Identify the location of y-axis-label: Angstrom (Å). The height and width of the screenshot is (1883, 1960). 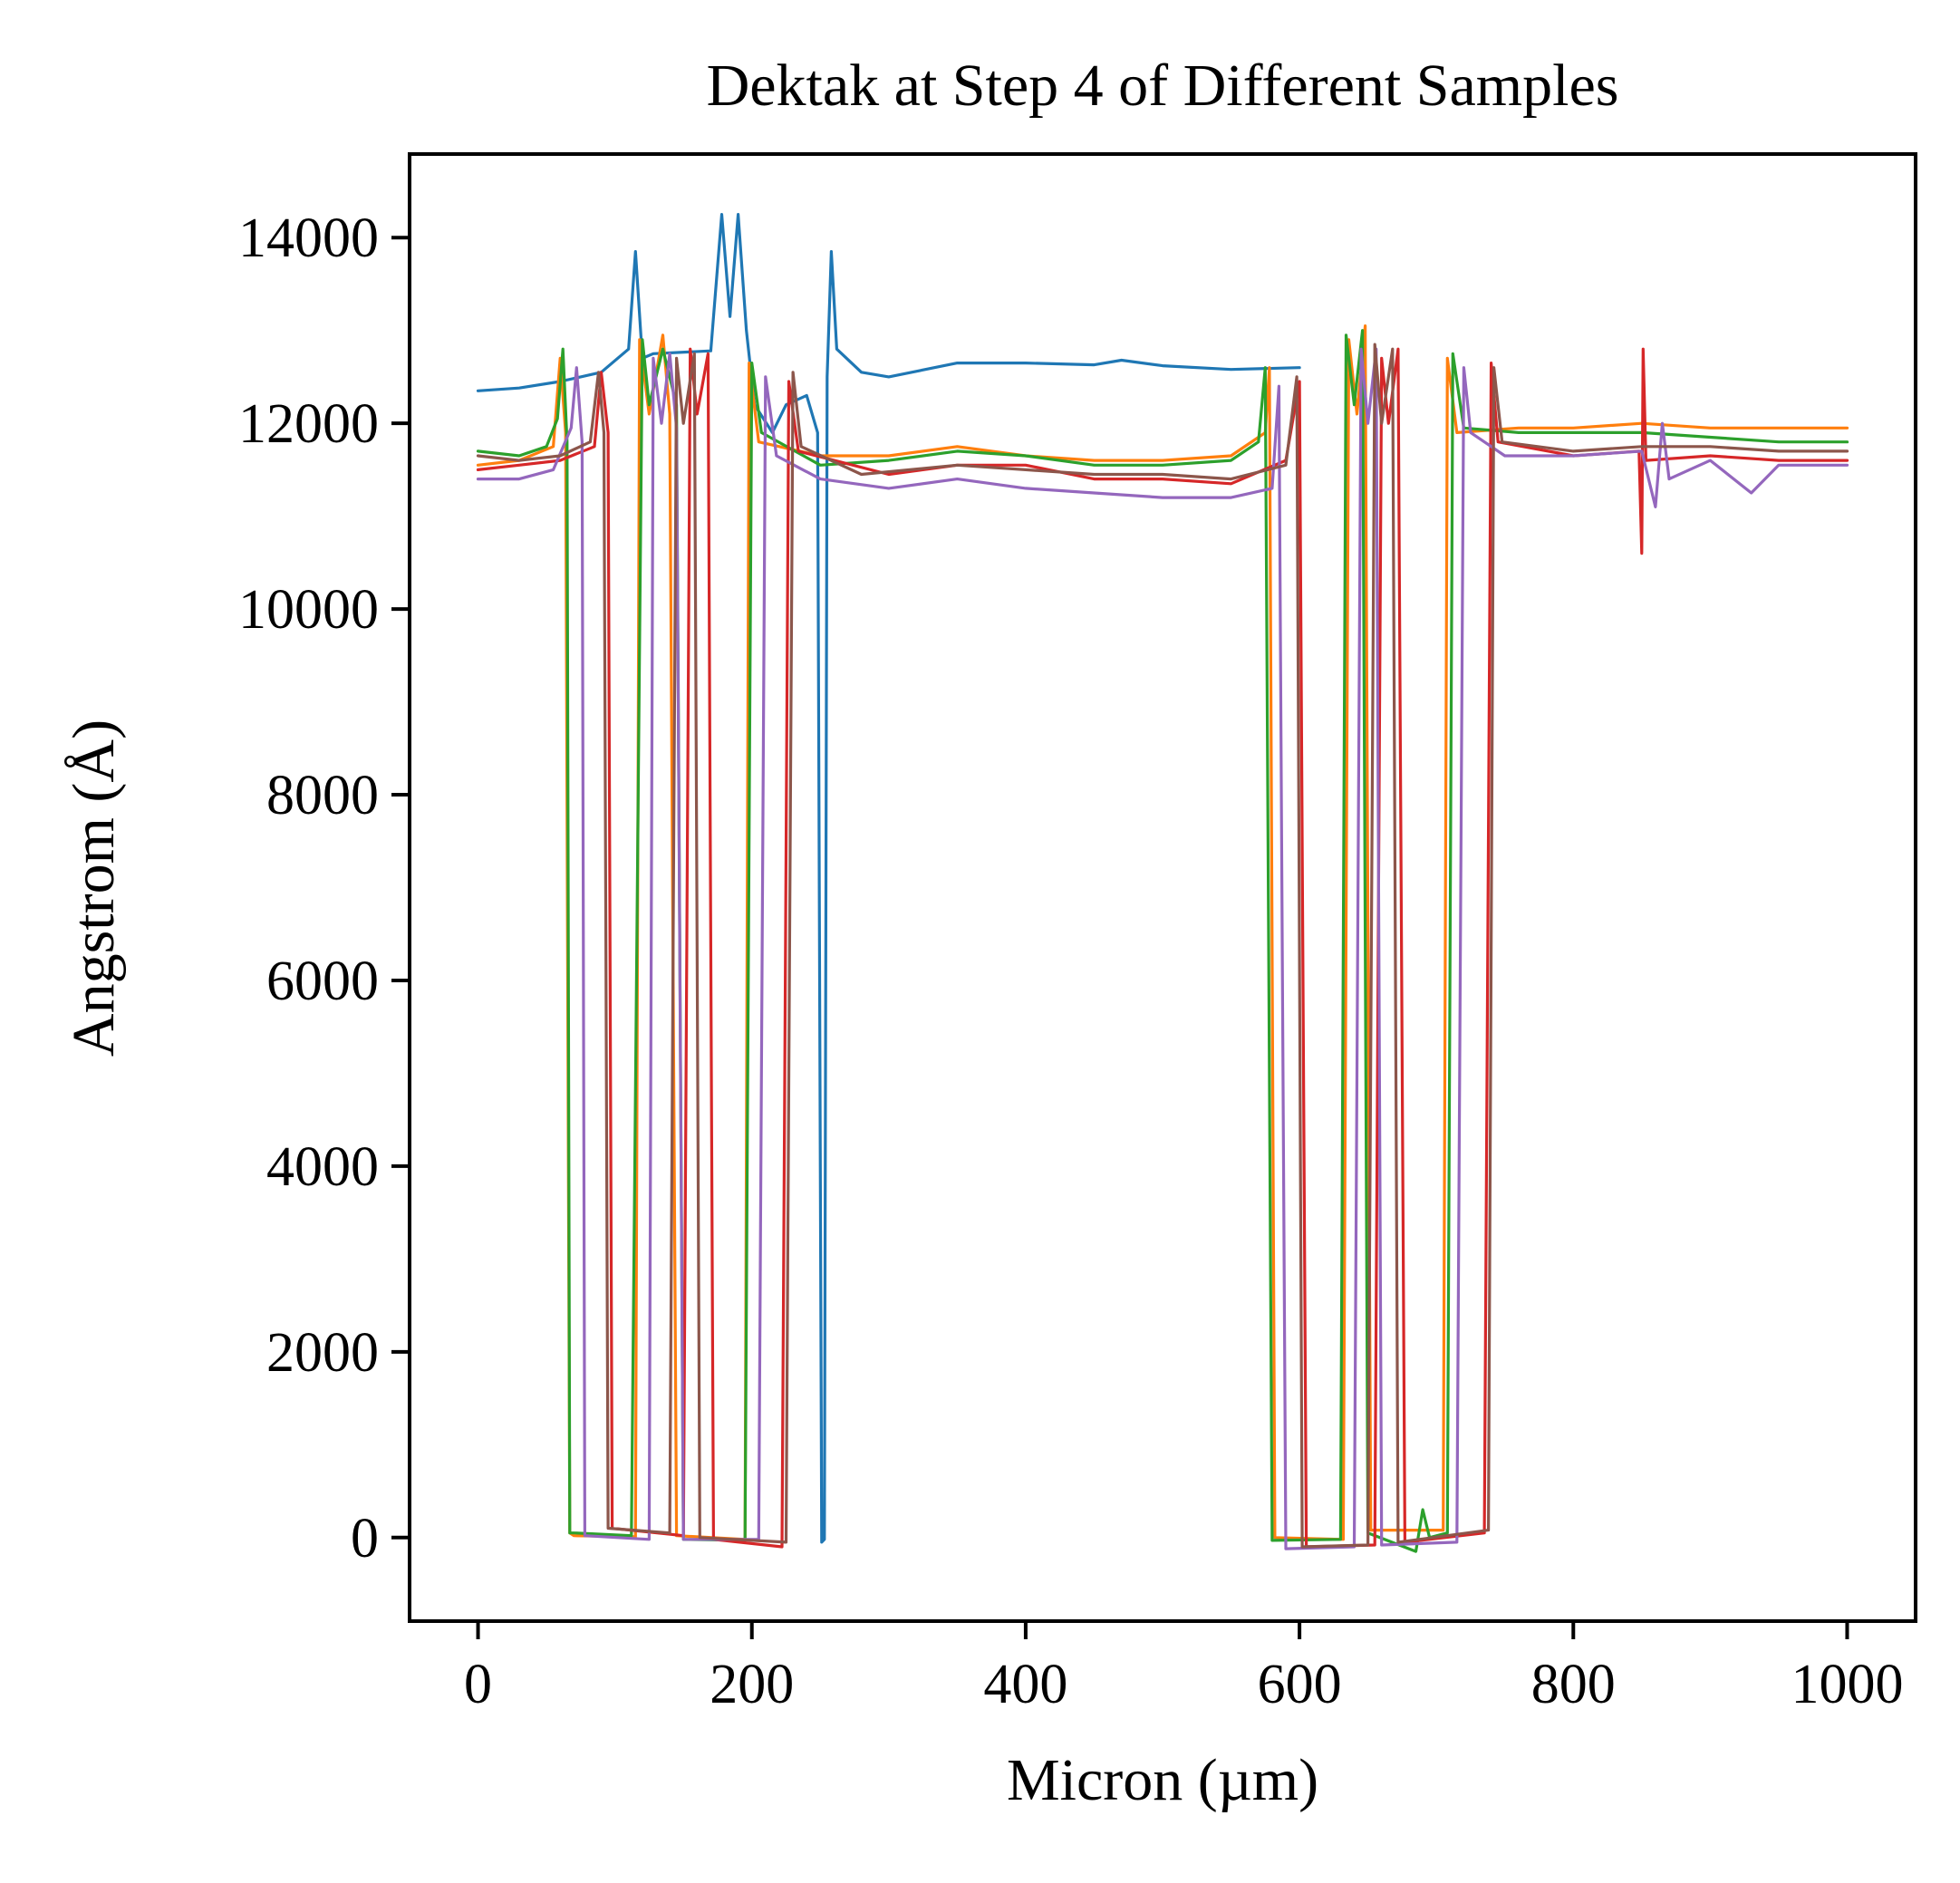
(94, 888).